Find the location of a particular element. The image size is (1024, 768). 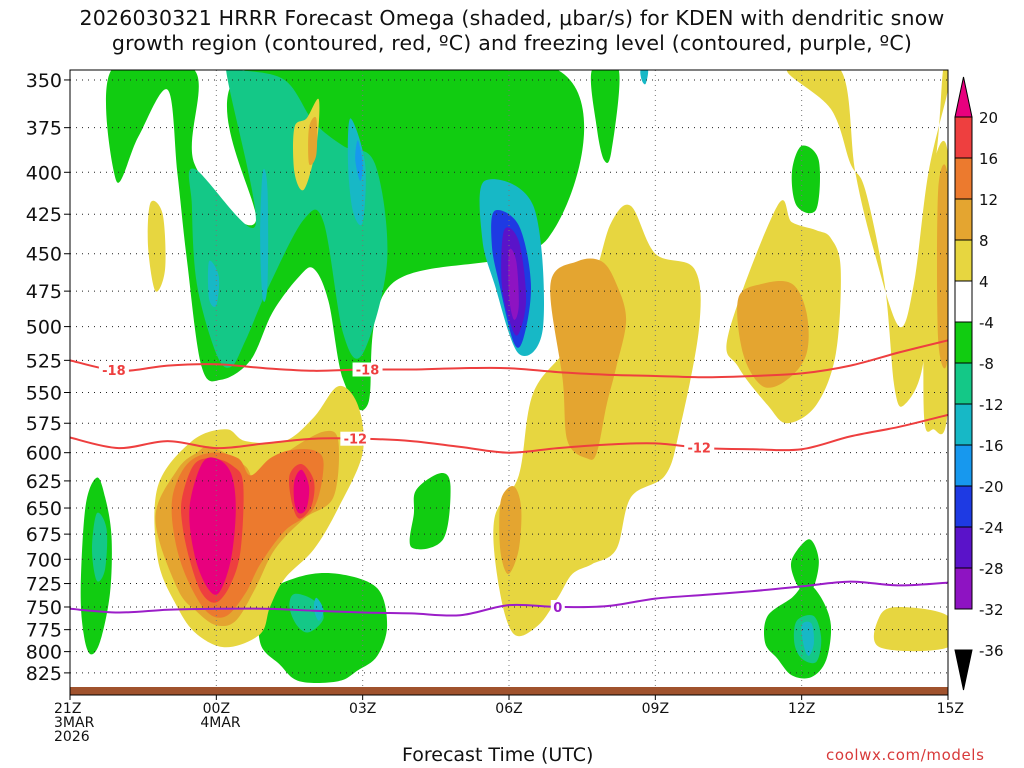

x-tick-label: 03Z is located at coordinates (362, 709).